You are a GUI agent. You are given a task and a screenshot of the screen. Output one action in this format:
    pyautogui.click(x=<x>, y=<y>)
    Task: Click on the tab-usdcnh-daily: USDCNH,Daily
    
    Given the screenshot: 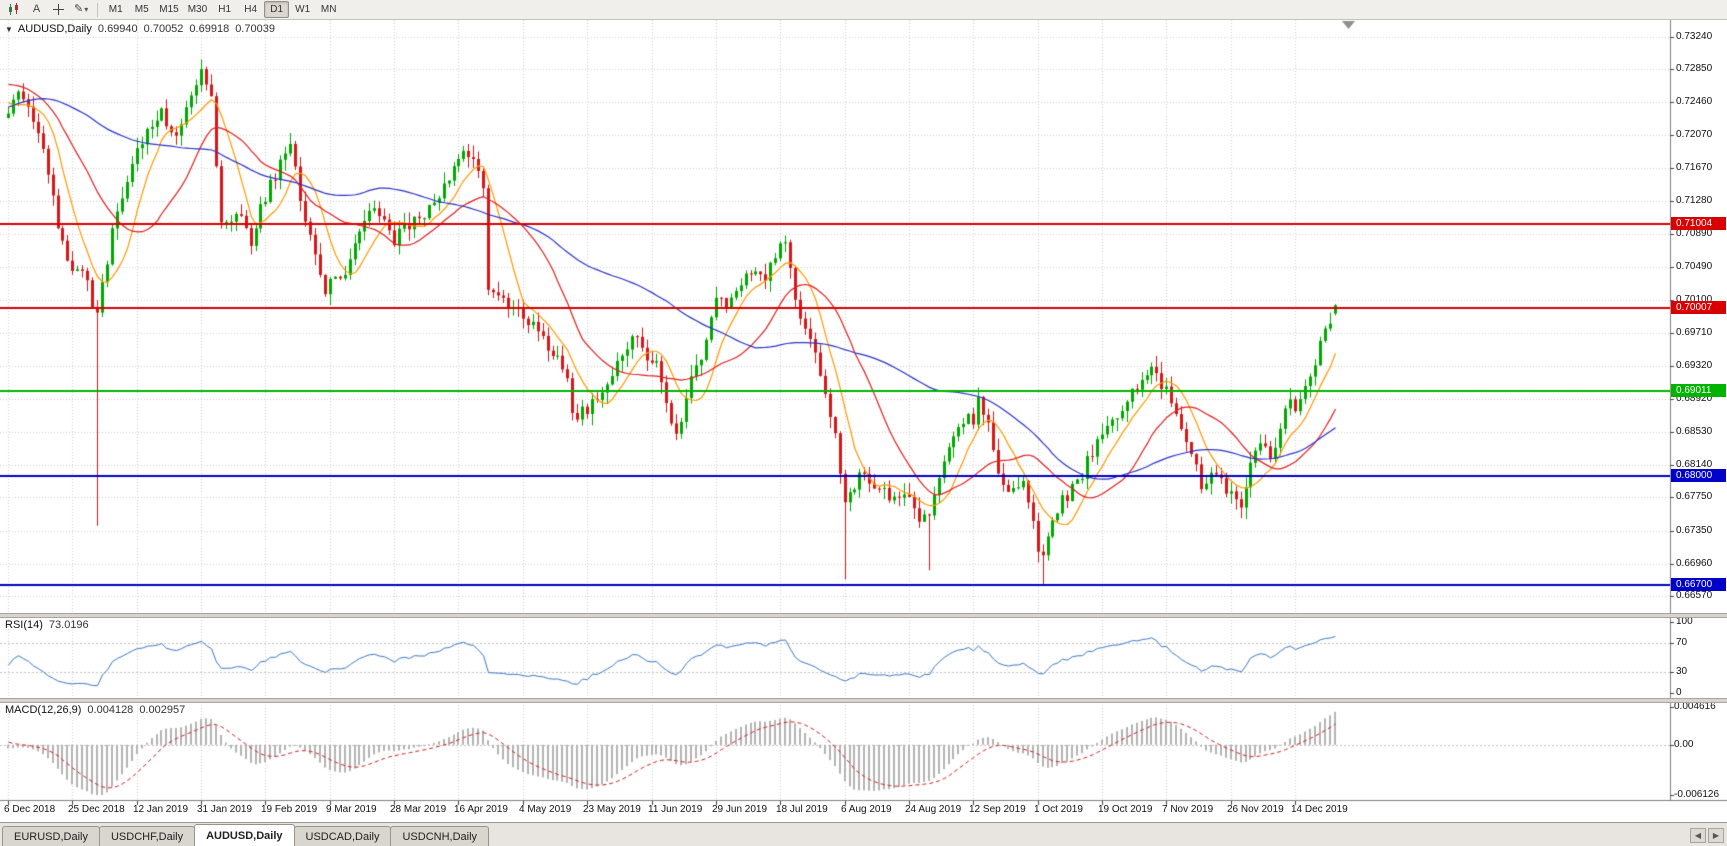 What is the action you would take?
    pyautogui.click(x=440, y=836)
    